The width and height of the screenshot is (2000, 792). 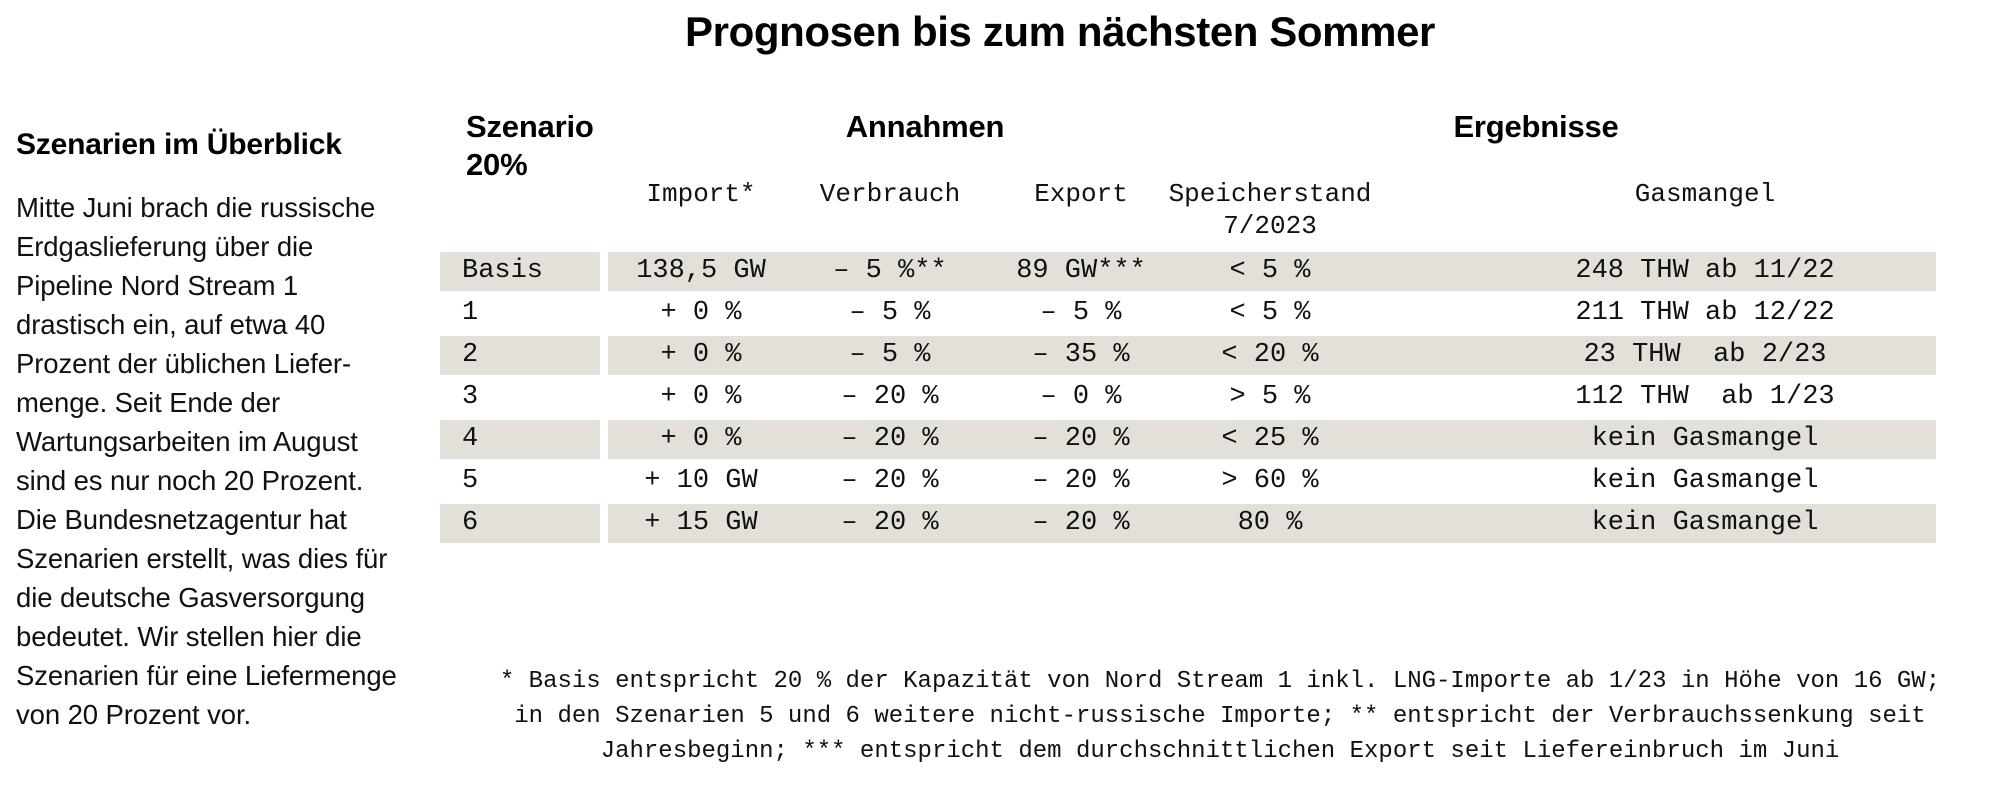 I want to click on column-header-export: Export, so click(x=1081, y=194).